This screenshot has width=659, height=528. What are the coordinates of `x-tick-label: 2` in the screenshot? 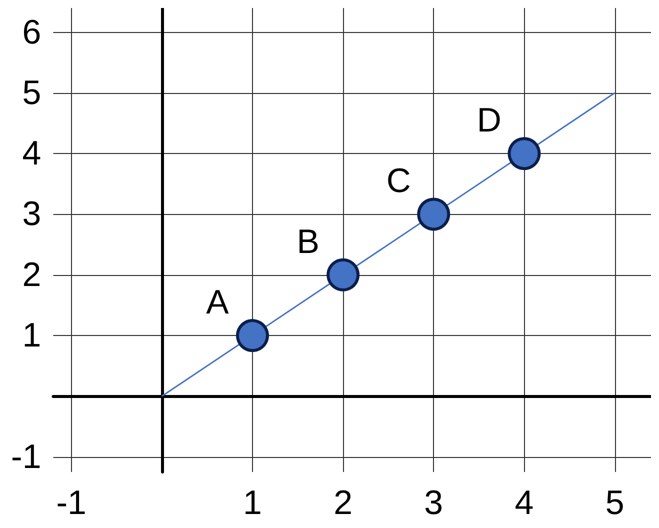 It's located at (343, 503).